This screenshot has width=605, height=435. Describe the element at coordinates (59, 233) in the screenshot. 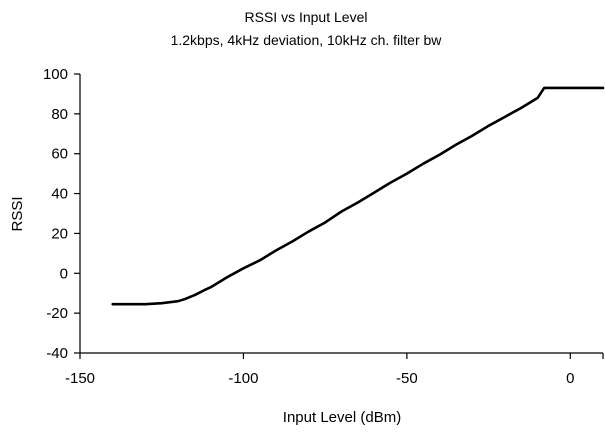

I see `y-tick-label: 20` at that location.